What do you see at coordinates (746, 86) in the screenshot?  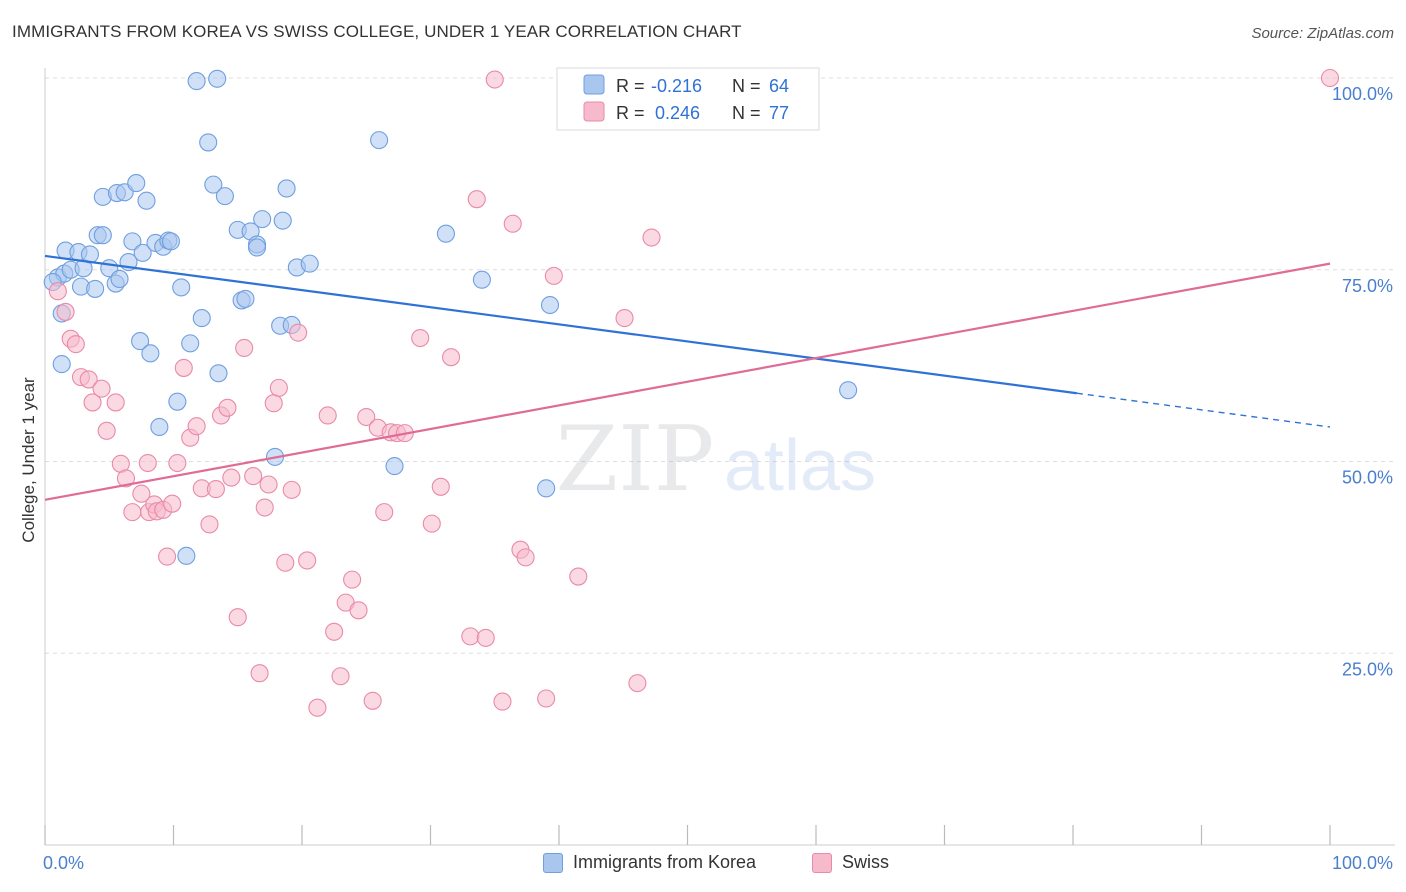 I see `legend-n-label-korea: N =` at bounding box center [746, 86].